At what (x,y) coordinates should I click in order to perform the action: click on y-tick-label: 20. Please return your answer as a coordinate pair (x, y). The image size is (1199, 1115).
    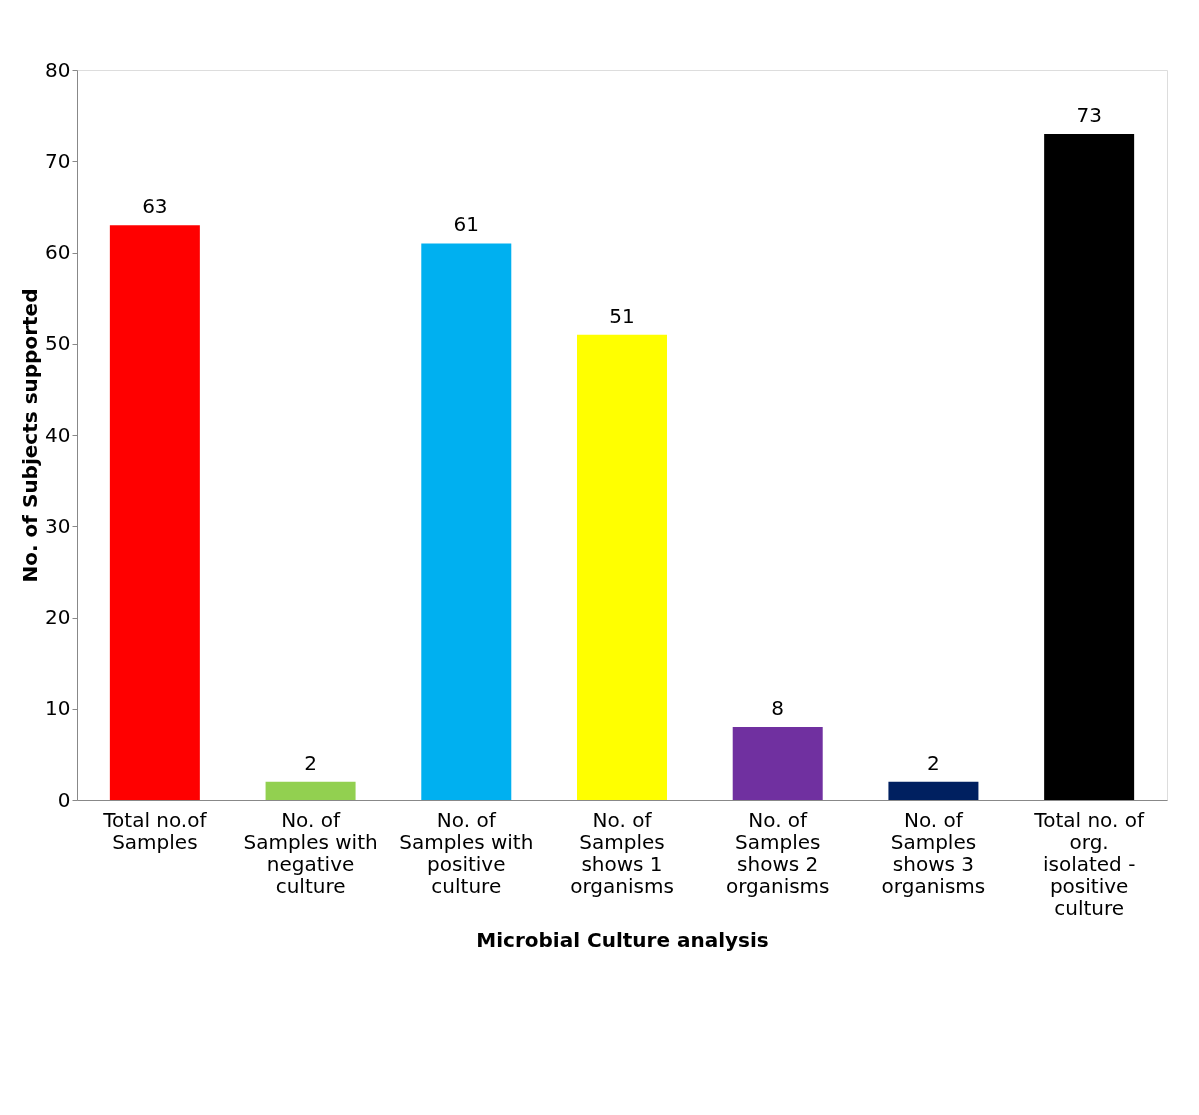
    Looking at the image, I should click on (58, 617).